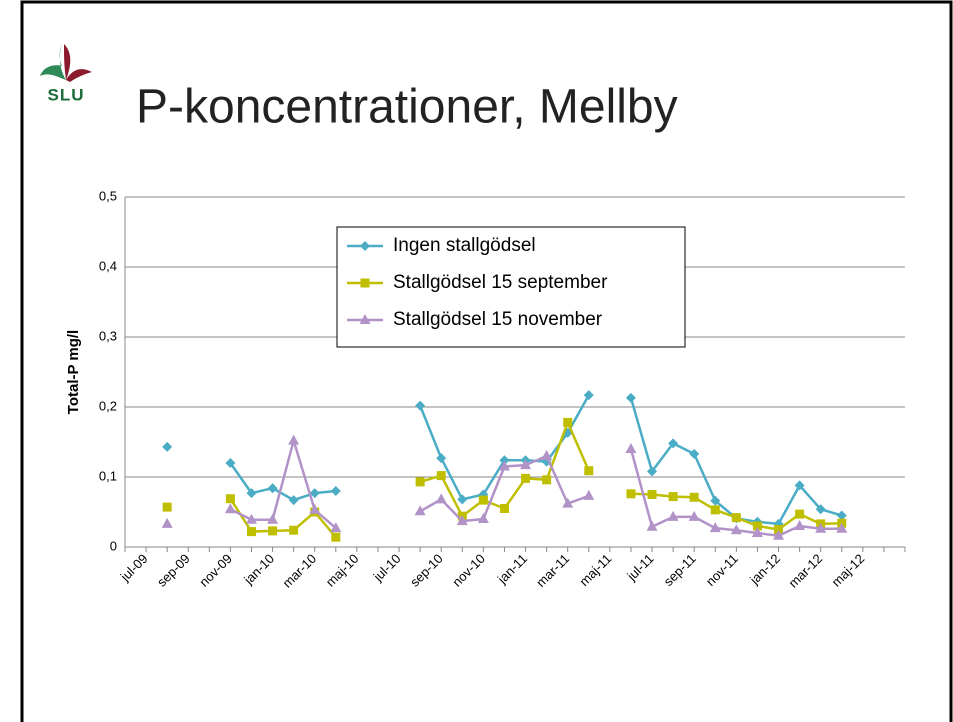 The height and width of the screenshot is (722, 953). I want to click on legend-label: Stallgödsel 15 november, so click(498, 319).